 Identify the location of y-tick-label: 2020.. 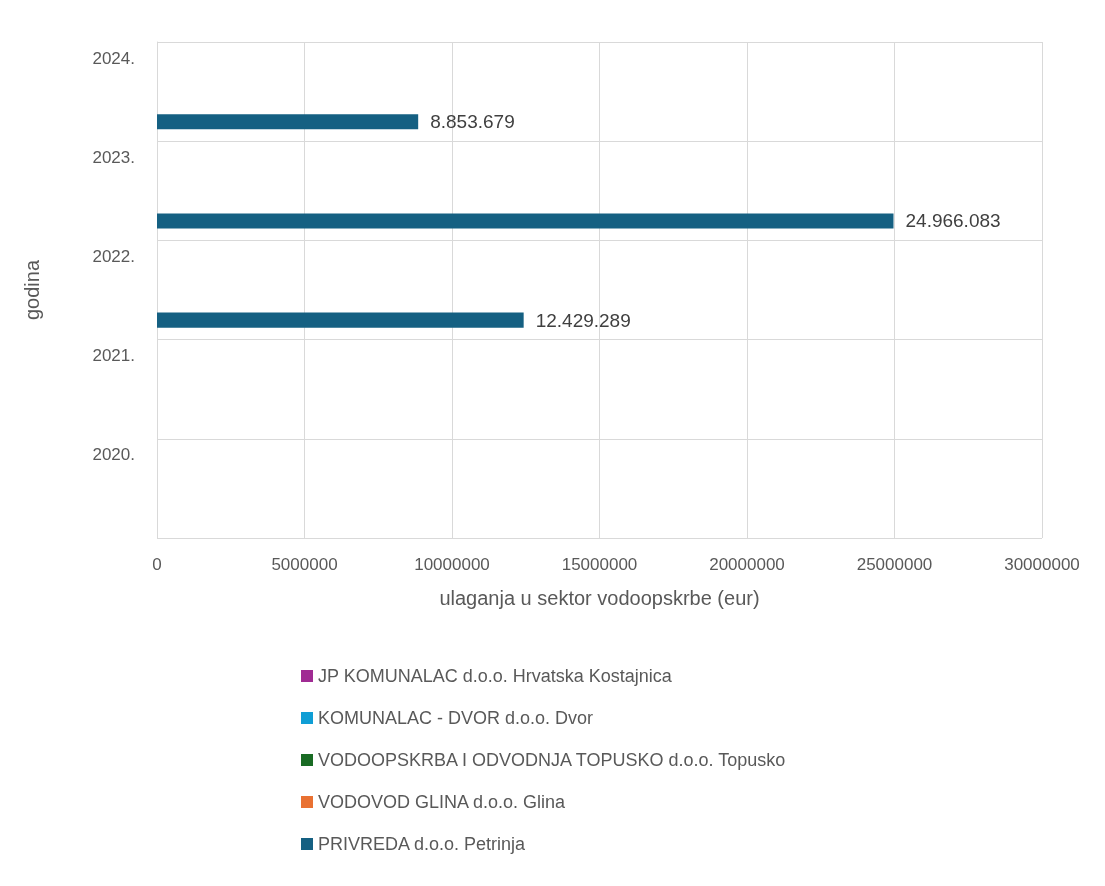
(113, 455).